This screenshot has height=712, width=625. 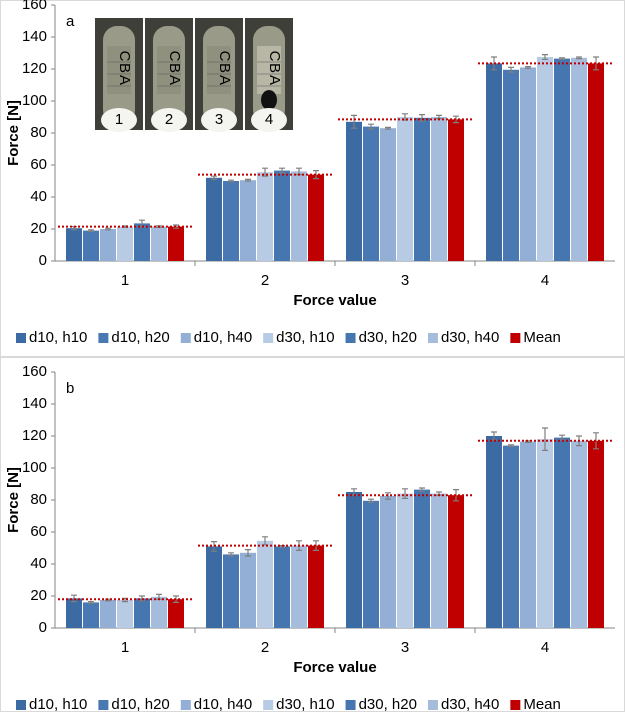 I want to click on y-tick-label: 120, so click(x=34, y=435).